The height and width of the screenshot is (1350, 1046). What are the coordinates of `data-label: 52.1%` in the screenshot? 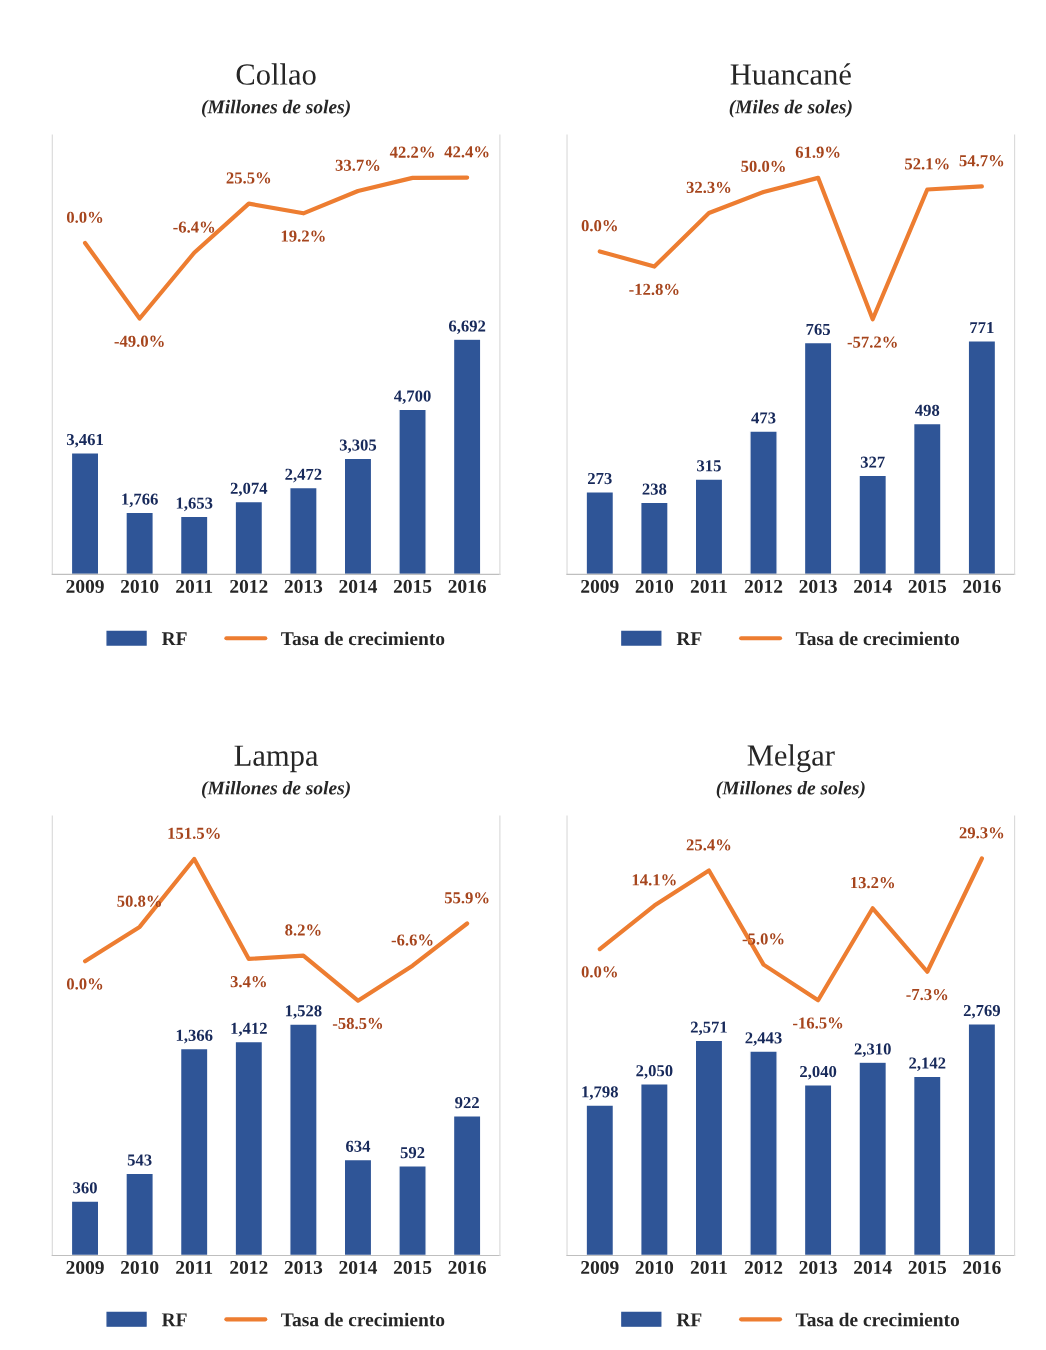 It's located at (927, 164).